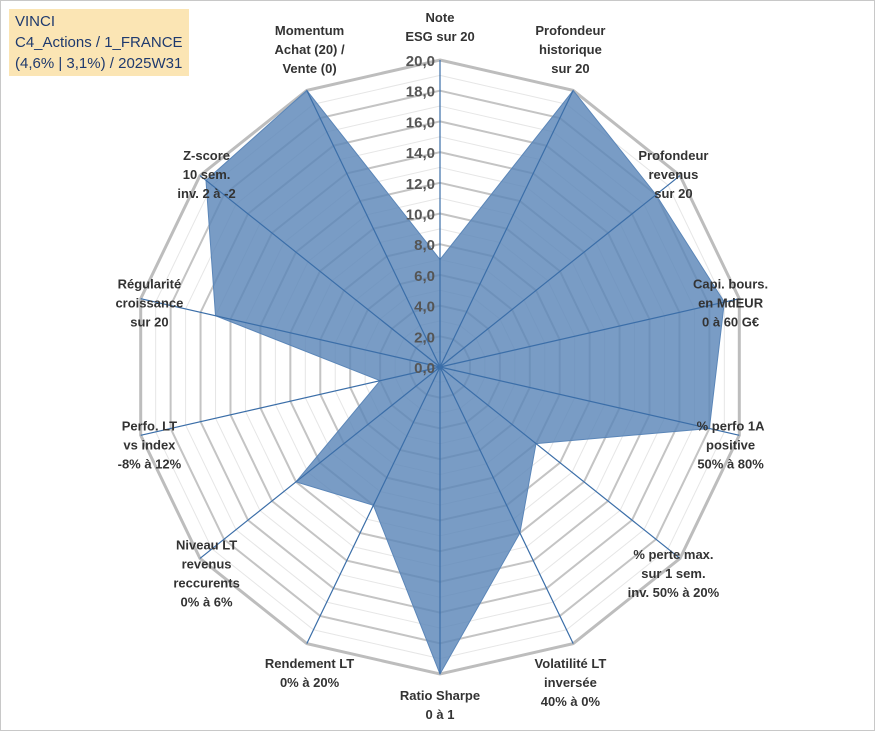 This screenshot has width=875, height=731. I want to click on axis-label-line: positive, so click(730, 445).